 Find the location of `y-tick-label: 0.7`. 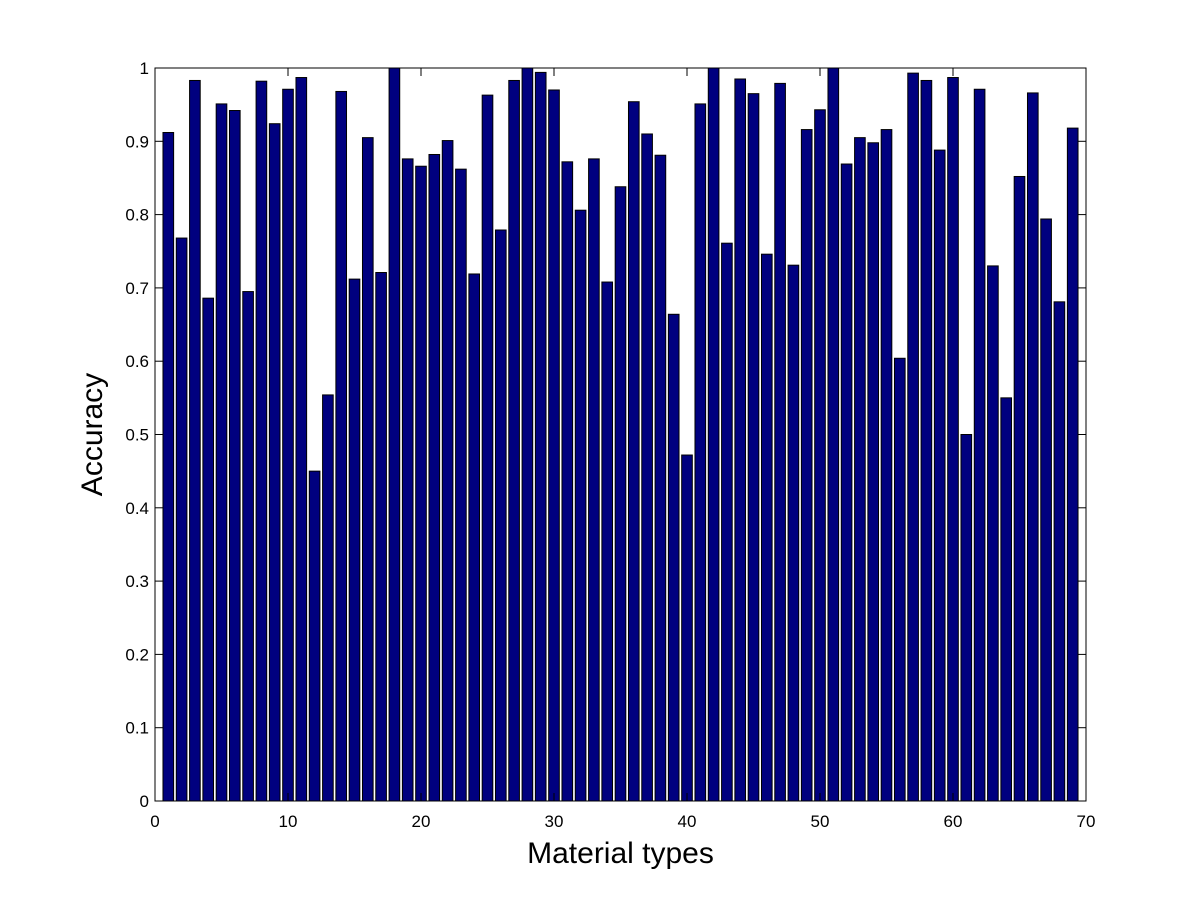

y-tick-label: 0.7 is located at coordinates (137, 288).